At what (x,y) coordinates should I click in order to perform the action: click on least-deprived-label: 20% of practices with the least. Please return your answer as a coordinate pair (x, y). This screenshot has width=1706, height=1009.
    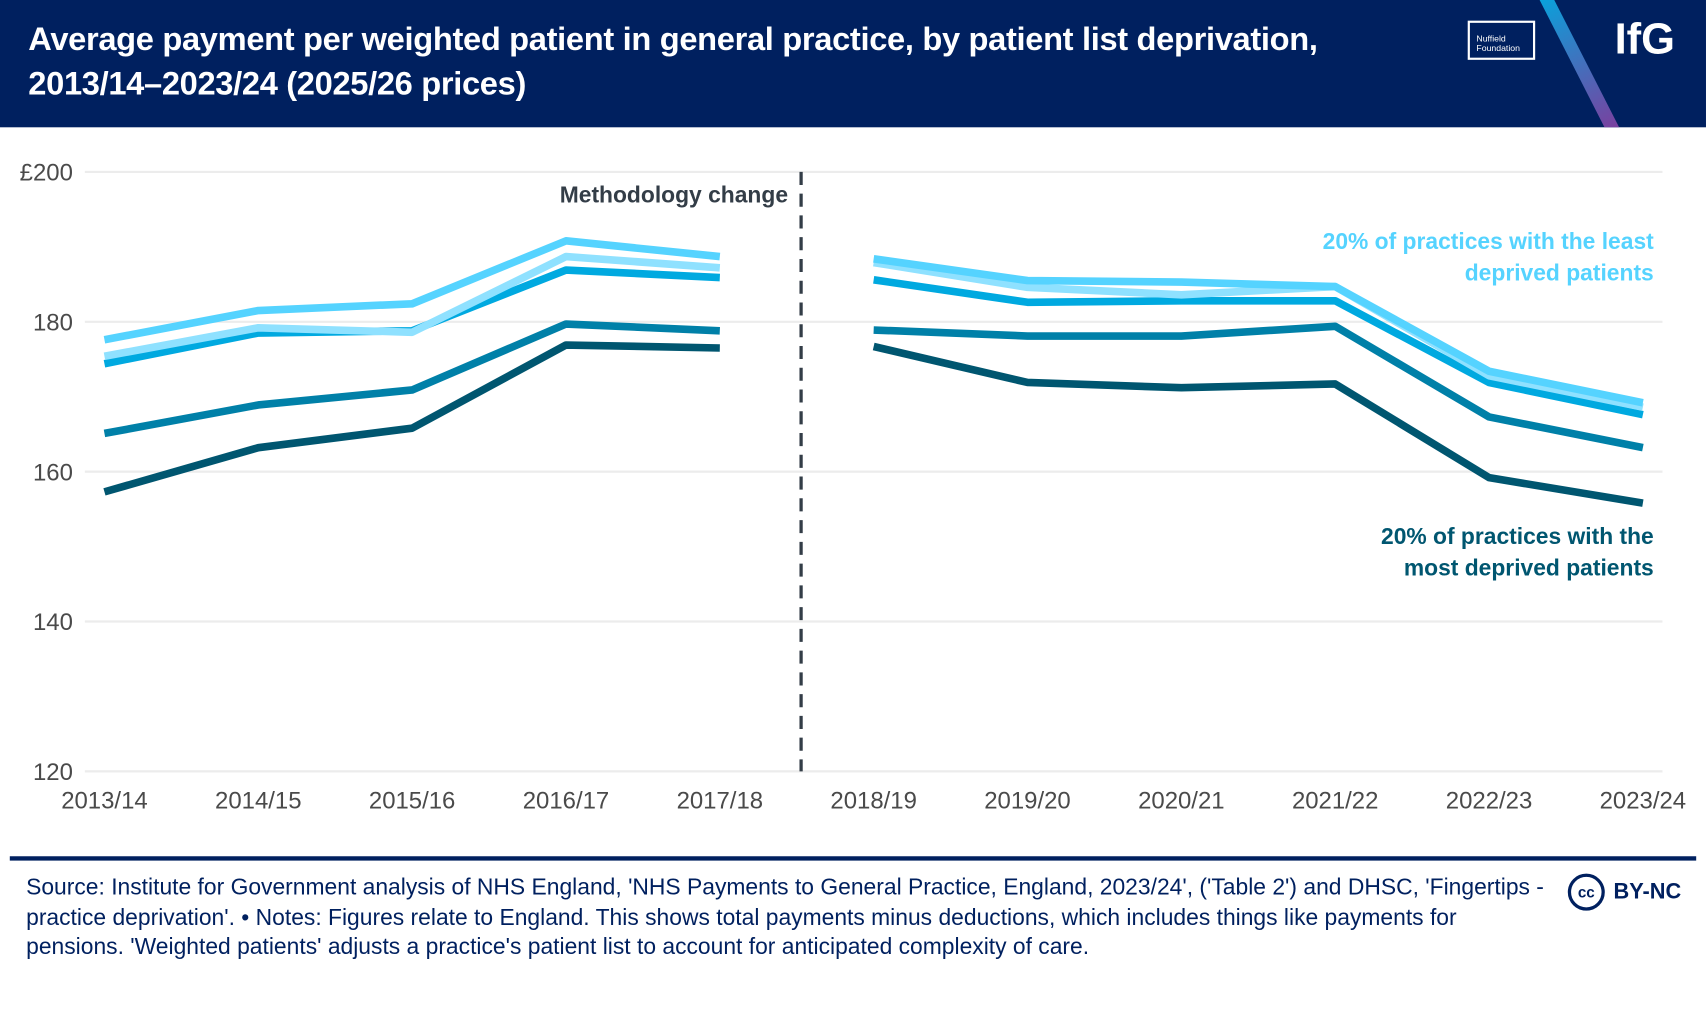
    Looking at the image, I should click on (1489, 241).